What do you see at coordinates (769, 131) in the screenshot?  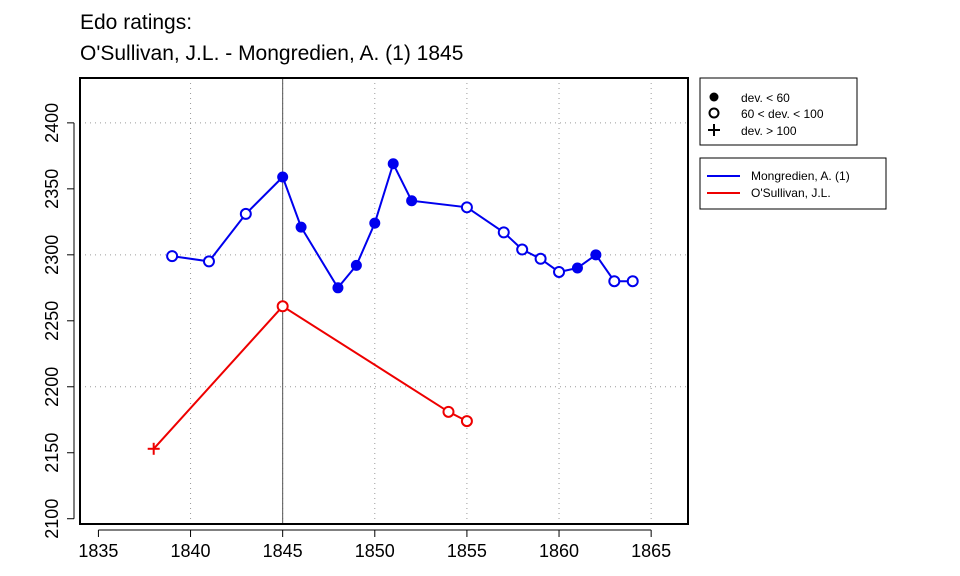 I see `marker-legend-label: dev. > 100` at bounding box center [769, 131].